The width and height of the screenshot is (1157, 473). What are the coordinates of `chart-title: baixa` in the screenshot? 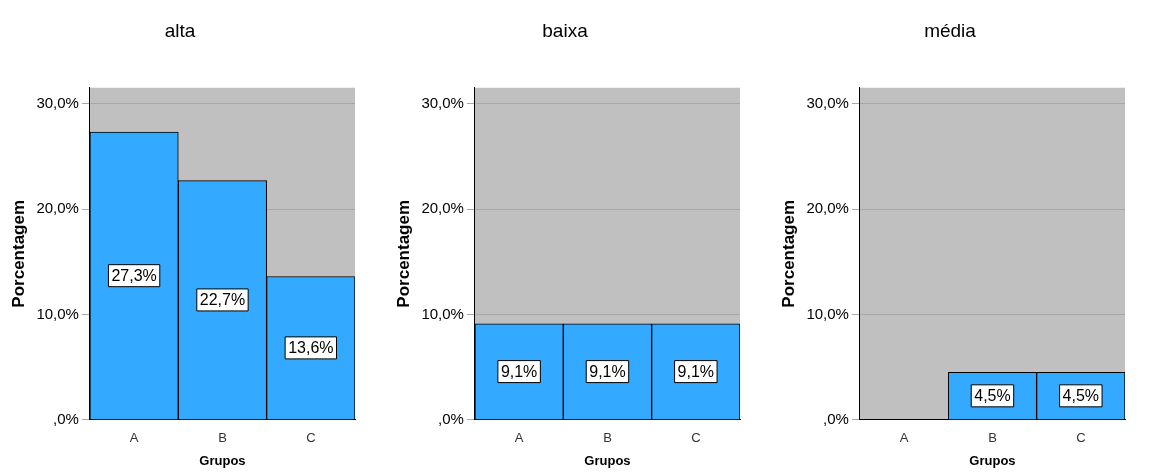 It's located at (565, 30).